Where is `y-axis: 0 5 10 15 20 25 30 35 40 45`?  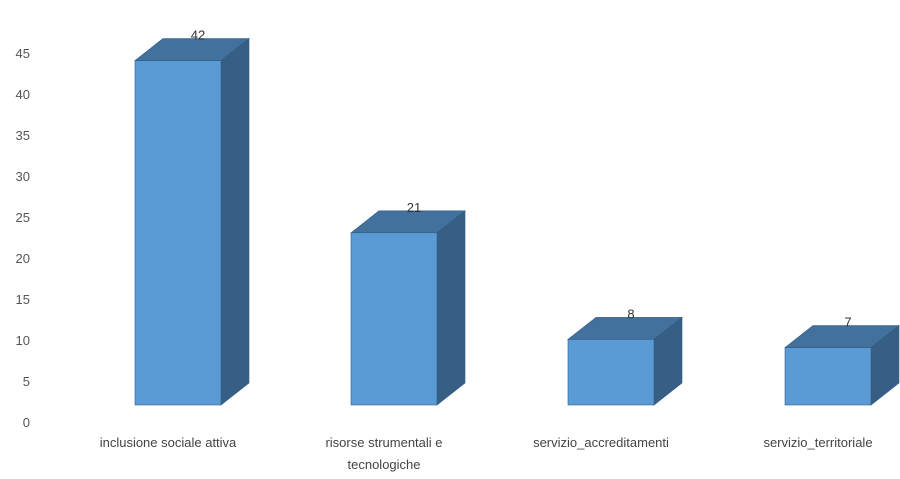 y-axis: 0 5 10 15 20 25 30 35 40 45 is located at coordinates (23, 238).